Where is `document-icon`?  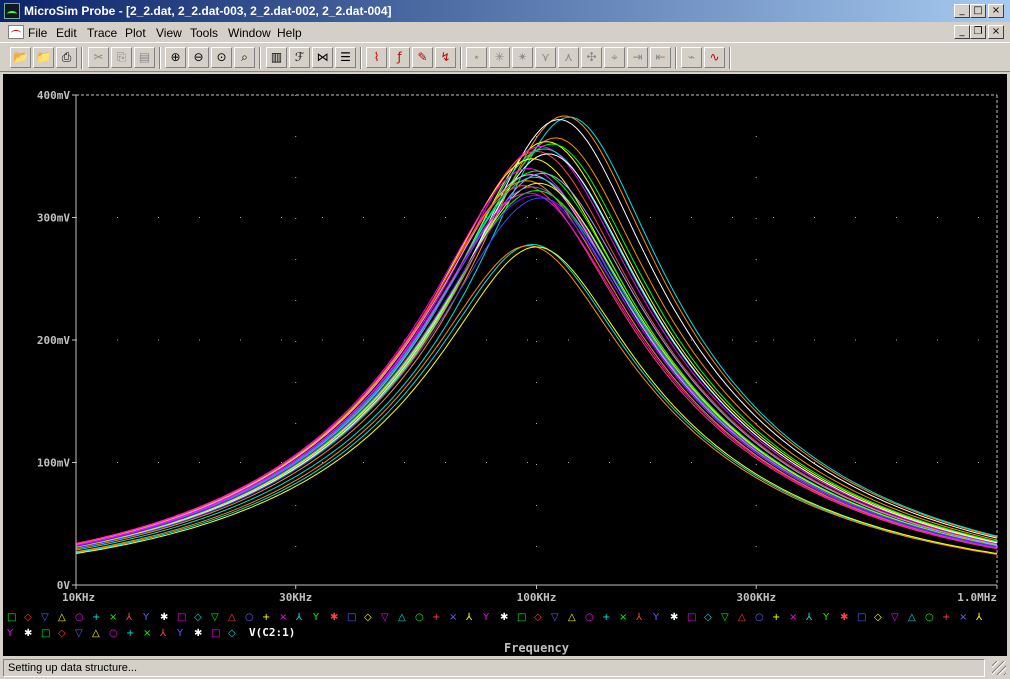
document-icon is located at coordinates (16, 32).